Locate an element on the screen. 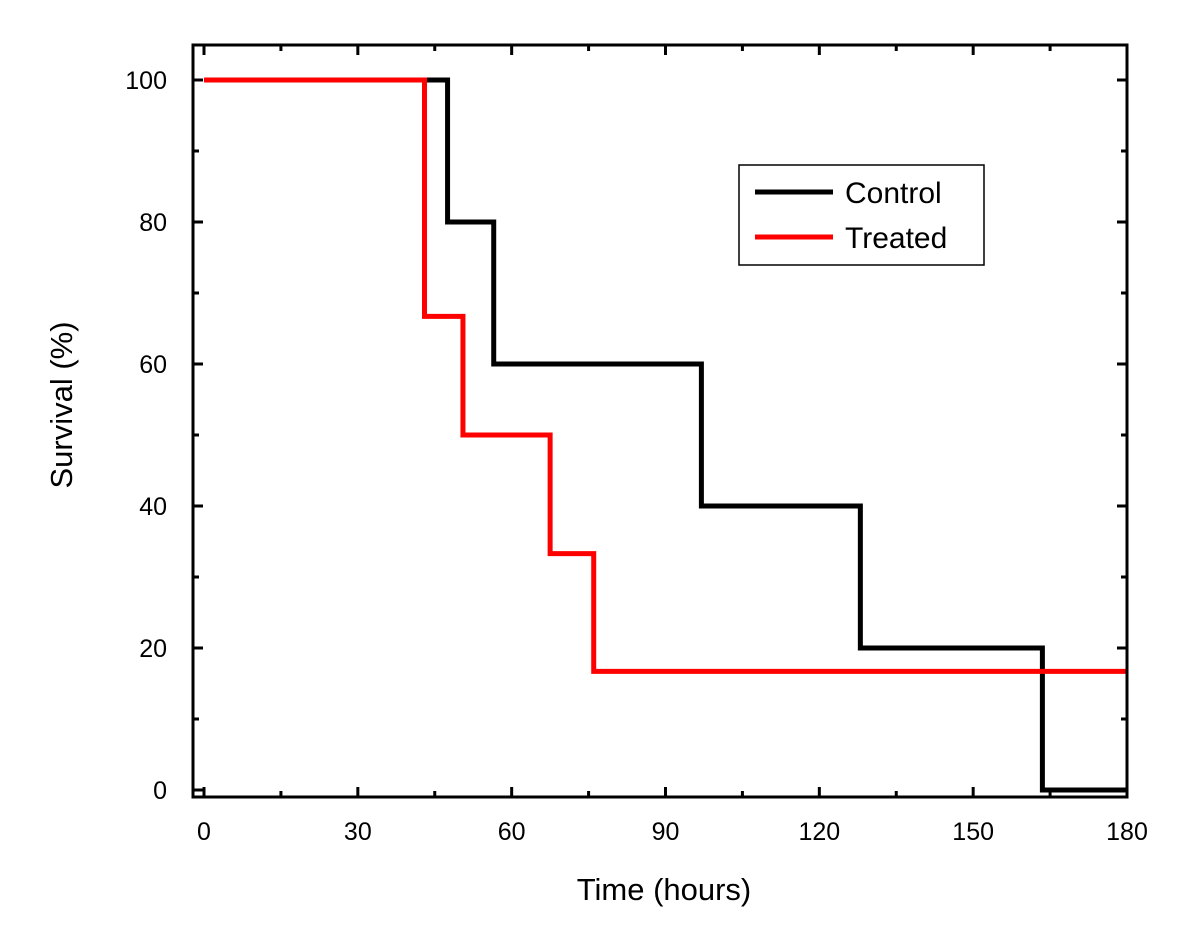 The image size is (1200, 951). y-tick-label: 0 is located at coordinates (160, 791).